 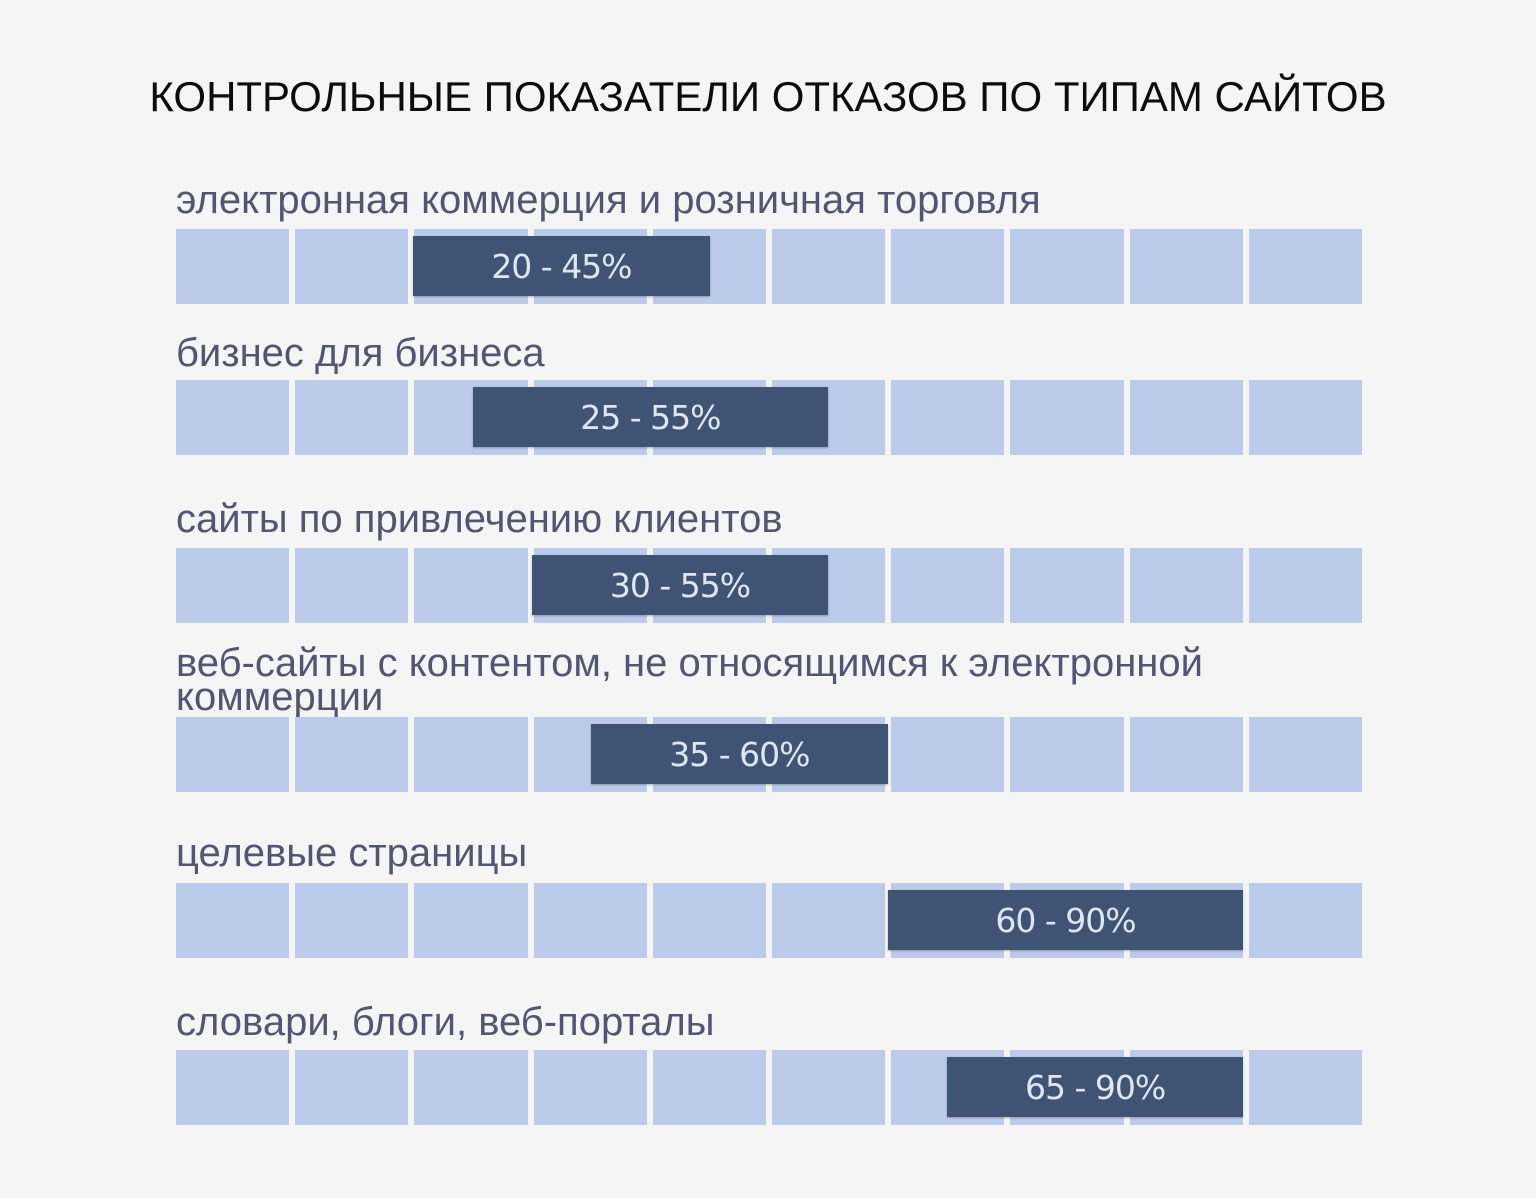 What do you see at coordinates (650, 417) in the screenshot?
I see `range-bar: 25 - 55%` at bounding box center [650, 417].